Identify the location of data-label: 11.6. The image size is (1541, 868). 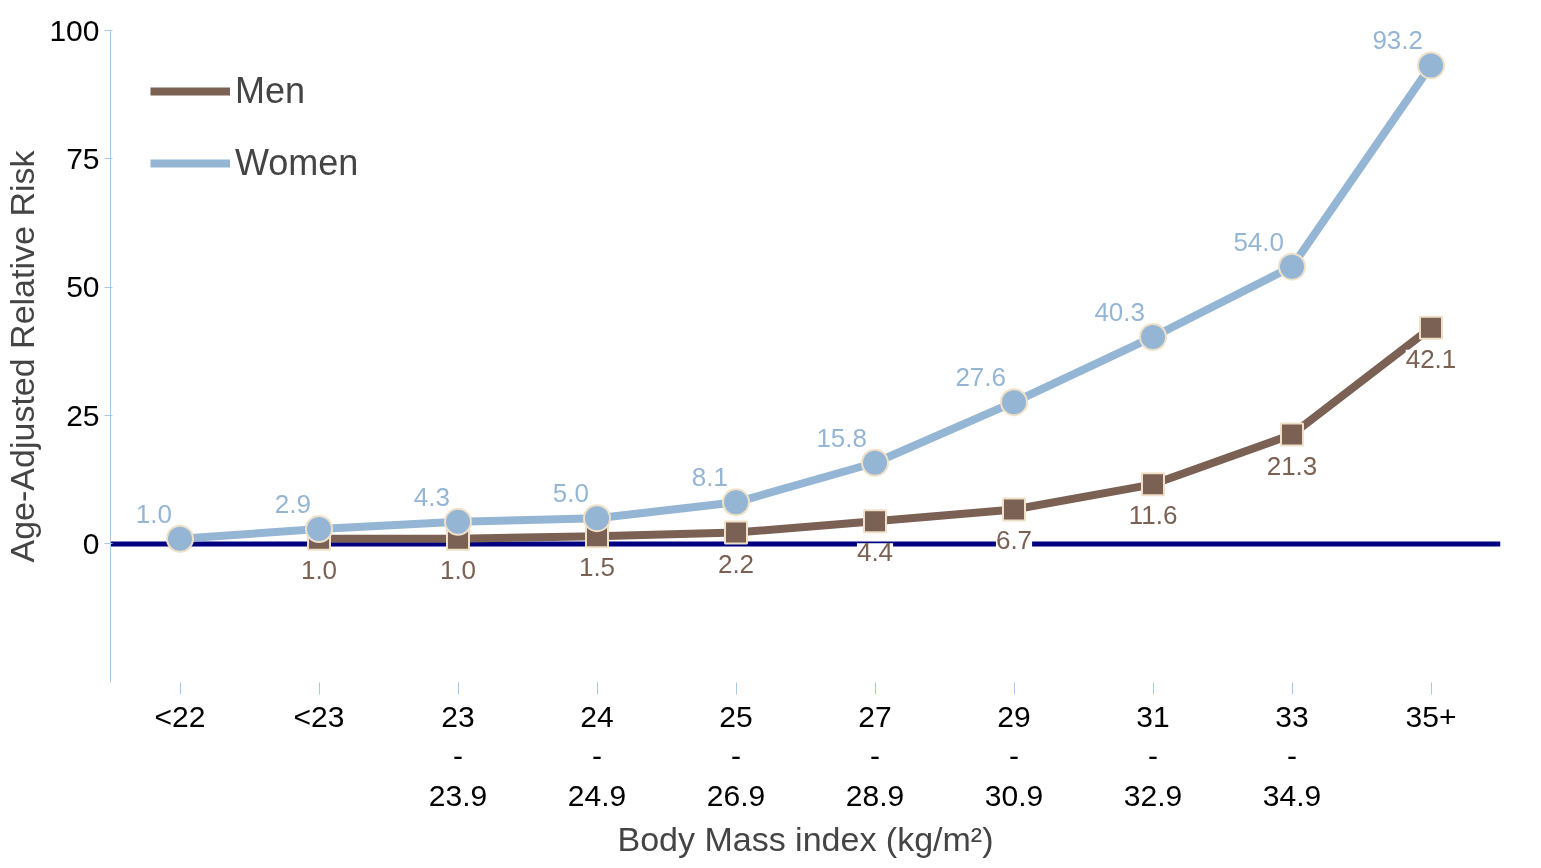
(1153, 515).